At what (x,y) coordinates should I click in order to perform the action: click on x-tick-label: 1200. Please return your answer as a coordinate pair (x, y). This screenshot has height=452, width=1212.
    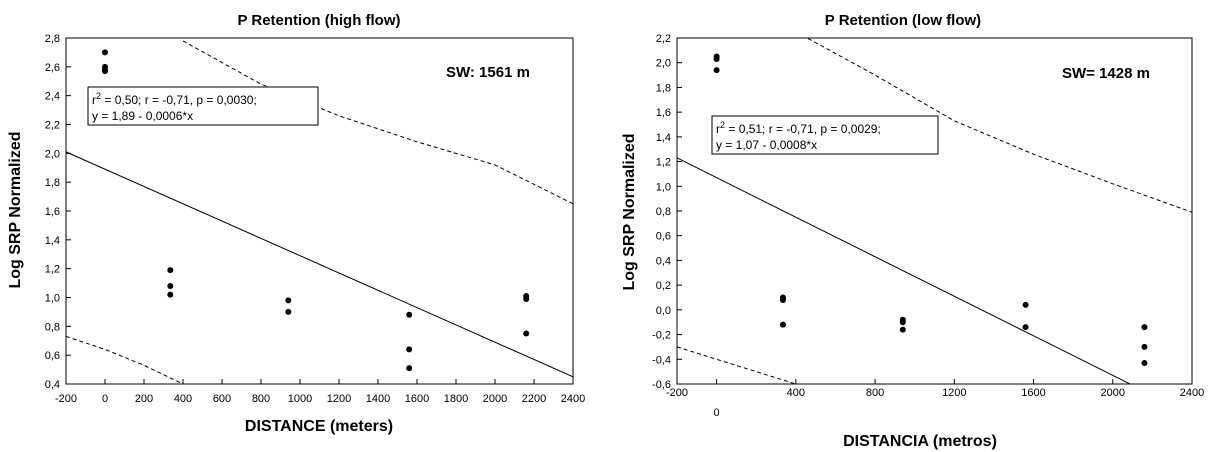
    Looking at the image, I should click on (339, 399).